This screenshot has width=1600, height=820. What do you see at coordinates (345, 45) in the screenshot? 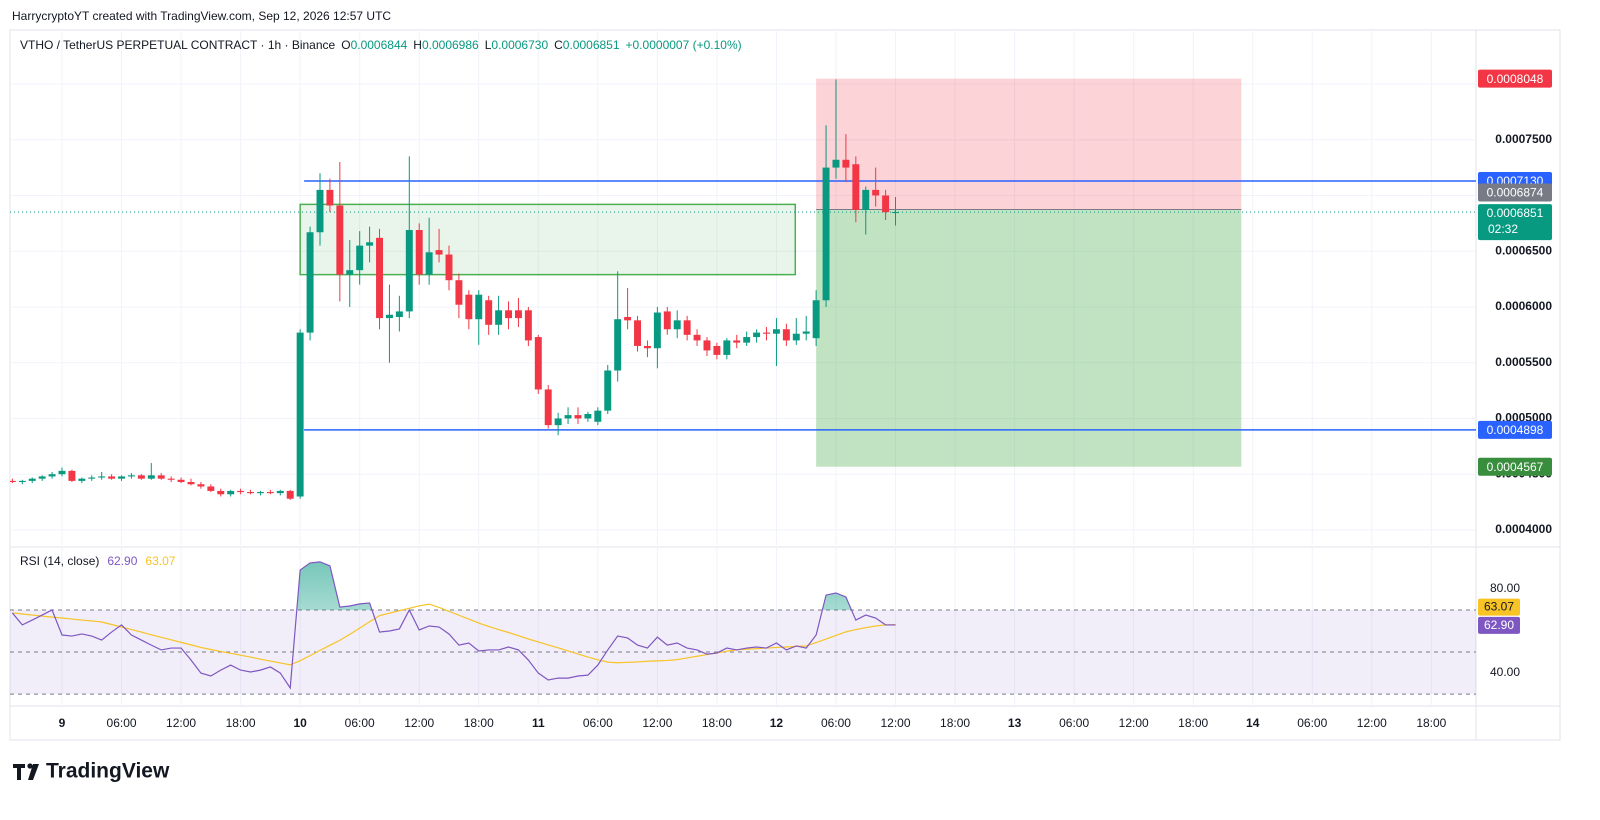
I see `ohlc-key: O` at bounding box center [345, 45].